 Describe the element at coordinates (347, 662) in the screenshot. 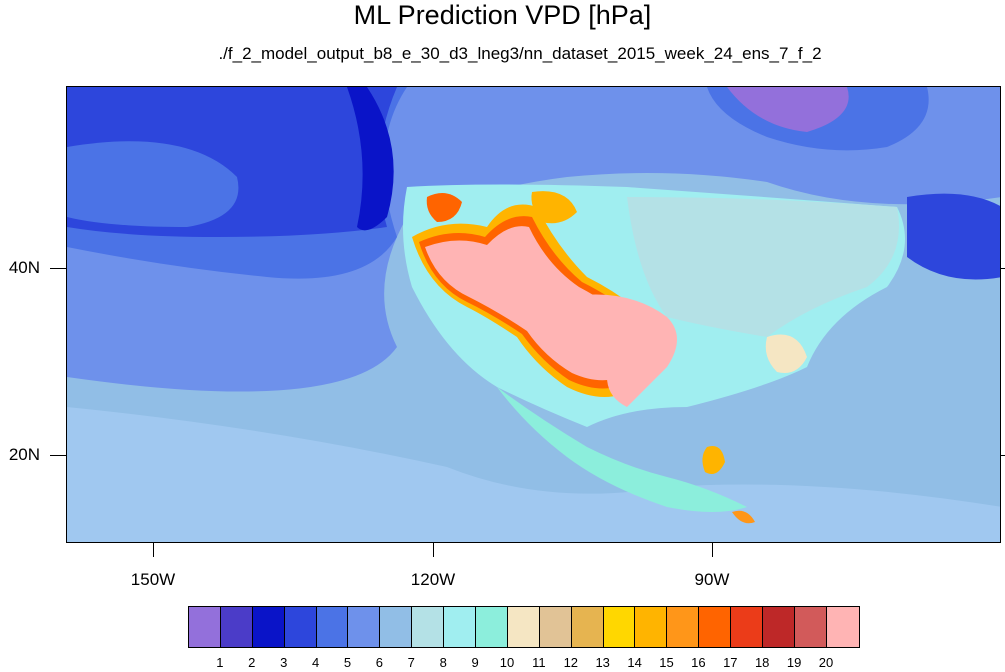

I see `colorbar-tick-label: 5` at that location.